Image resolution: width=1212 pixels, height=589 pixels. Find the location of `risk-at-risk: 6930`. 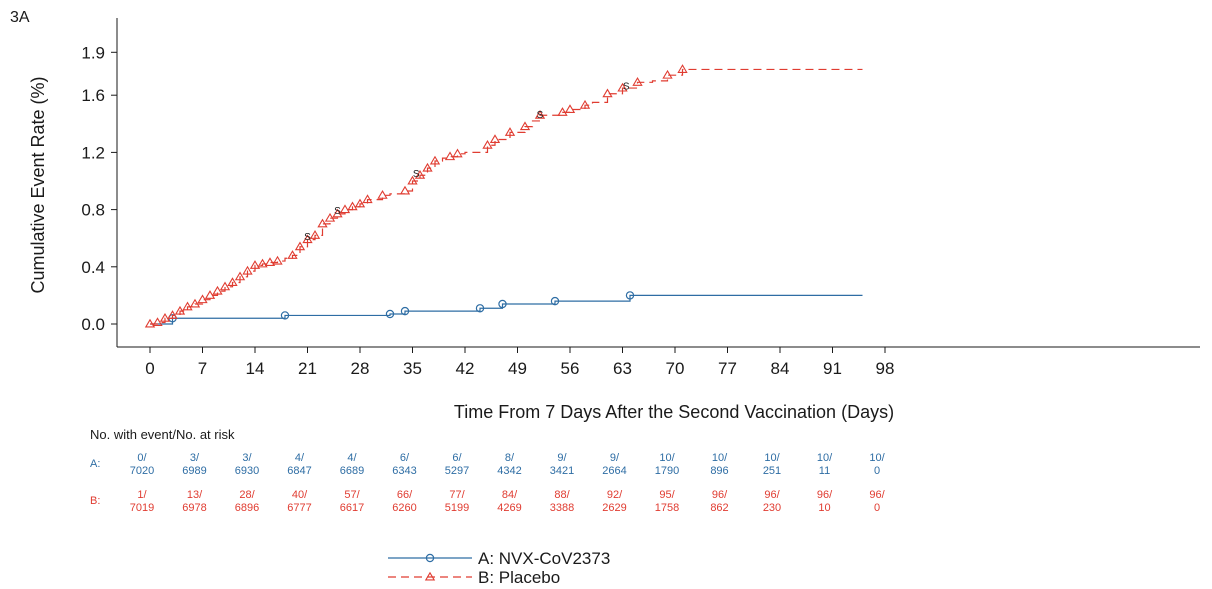

risk-at-risk: 6930 is located at coordinates (247, 471).